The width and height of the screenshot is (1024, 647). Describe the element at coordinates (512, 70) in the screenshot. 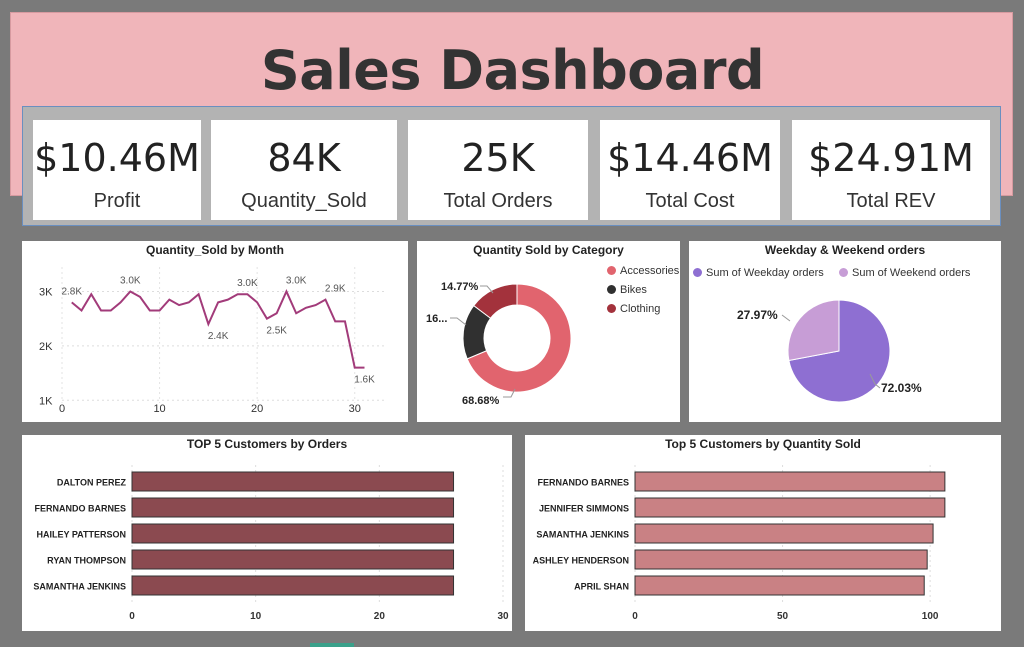

I see `page-title: Sales Dashboard` at that location.